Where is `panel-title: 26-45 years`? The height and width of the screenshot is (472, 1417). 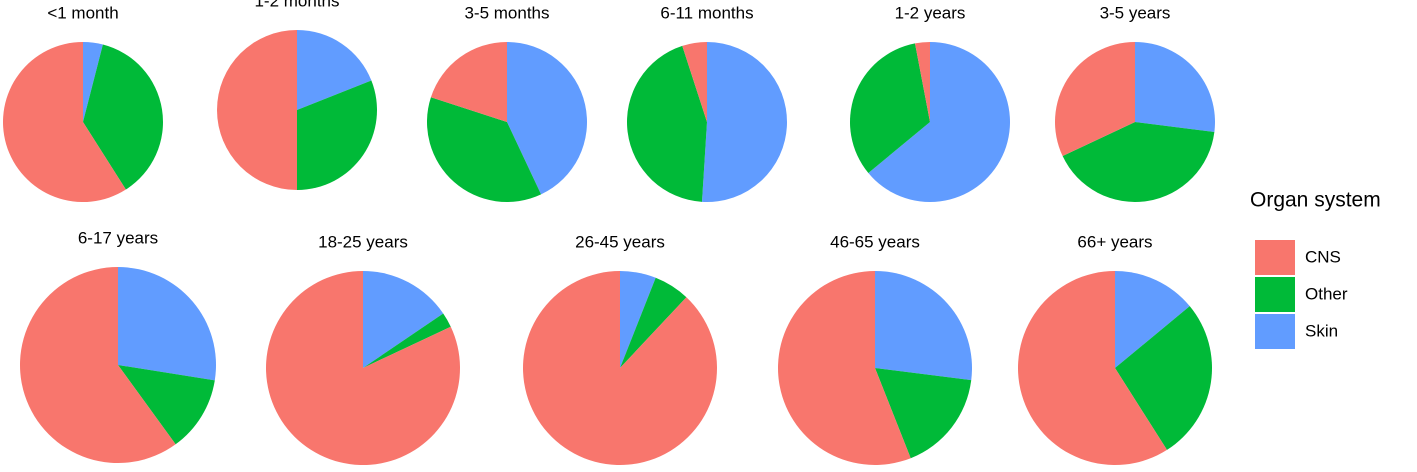 panel-title: 26-45 years is located at coordinates (620, 241).